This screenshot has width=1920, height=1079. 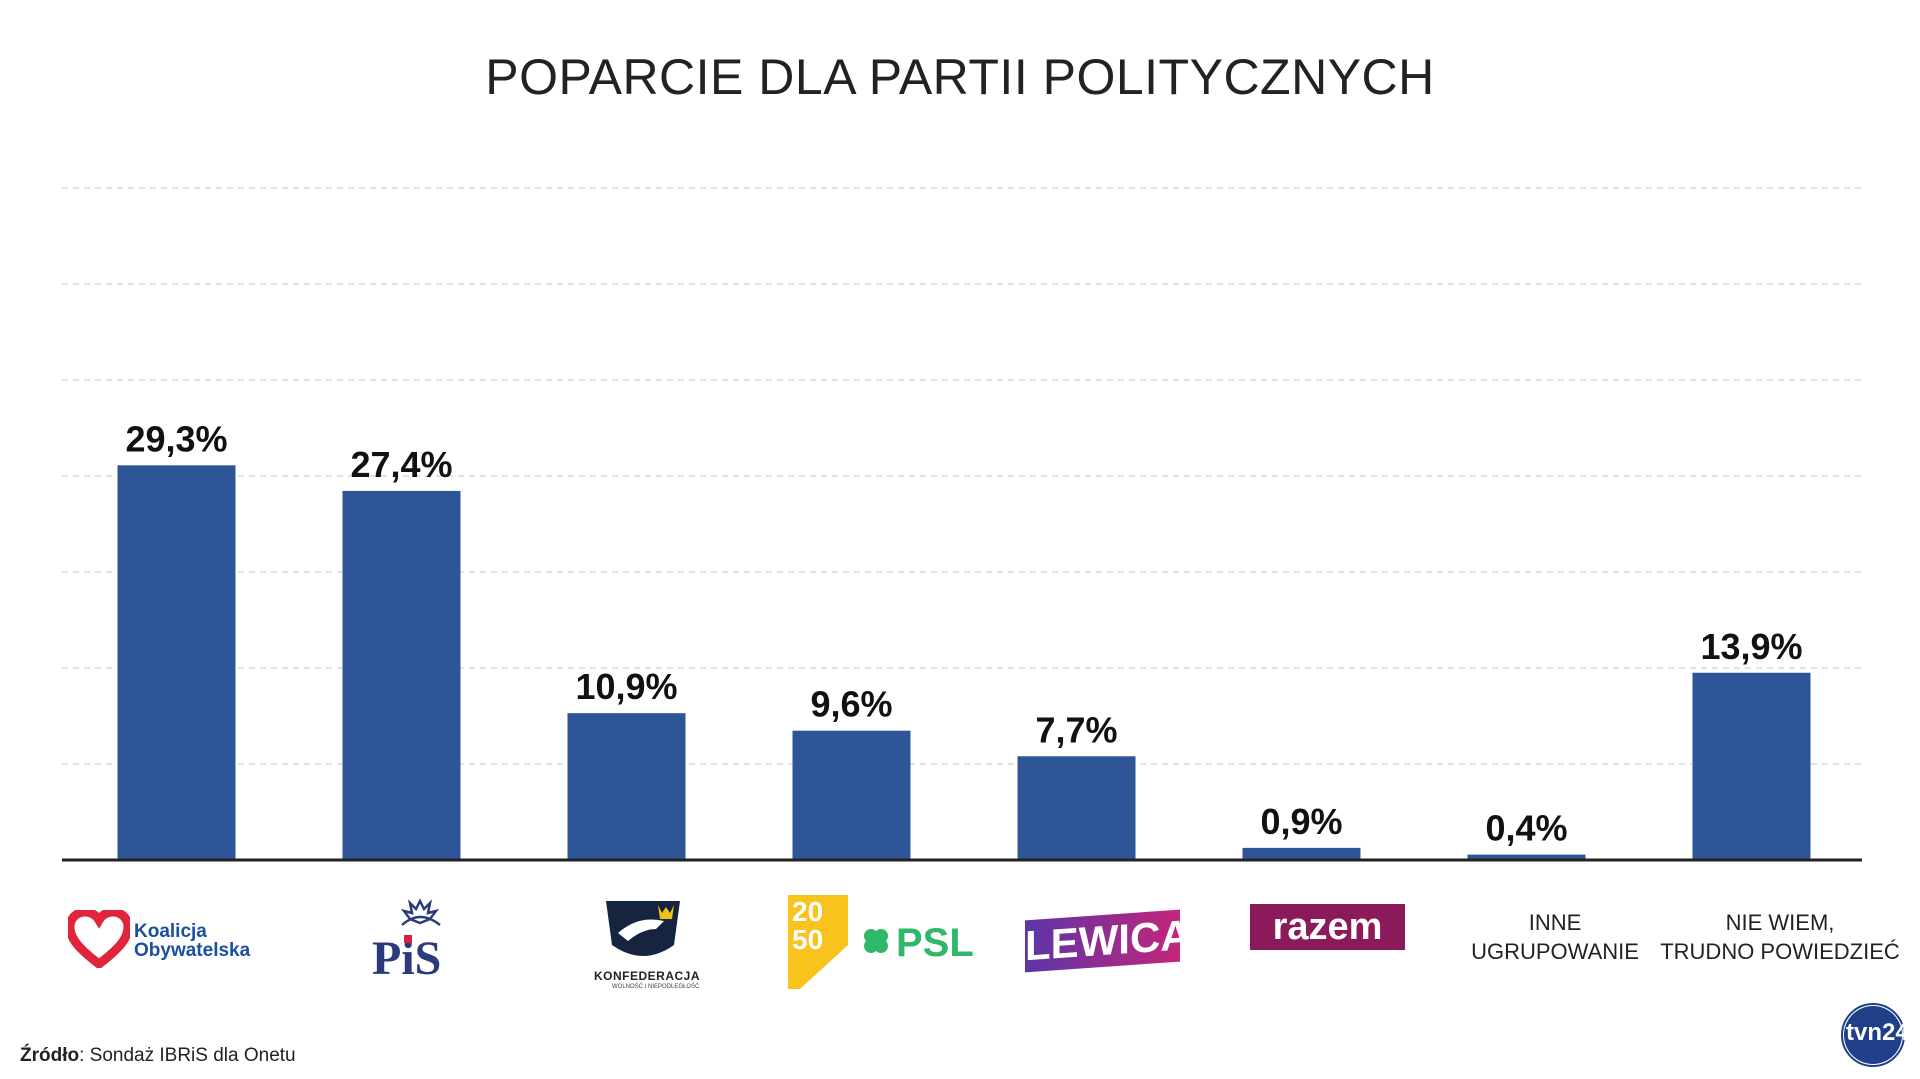 What do you see at coordinates (960, 77) in the screenshot?
I see `chart-title: POPARCIE DLA PARTII POLITYCZNYCH` at bounding box center [960, 77].